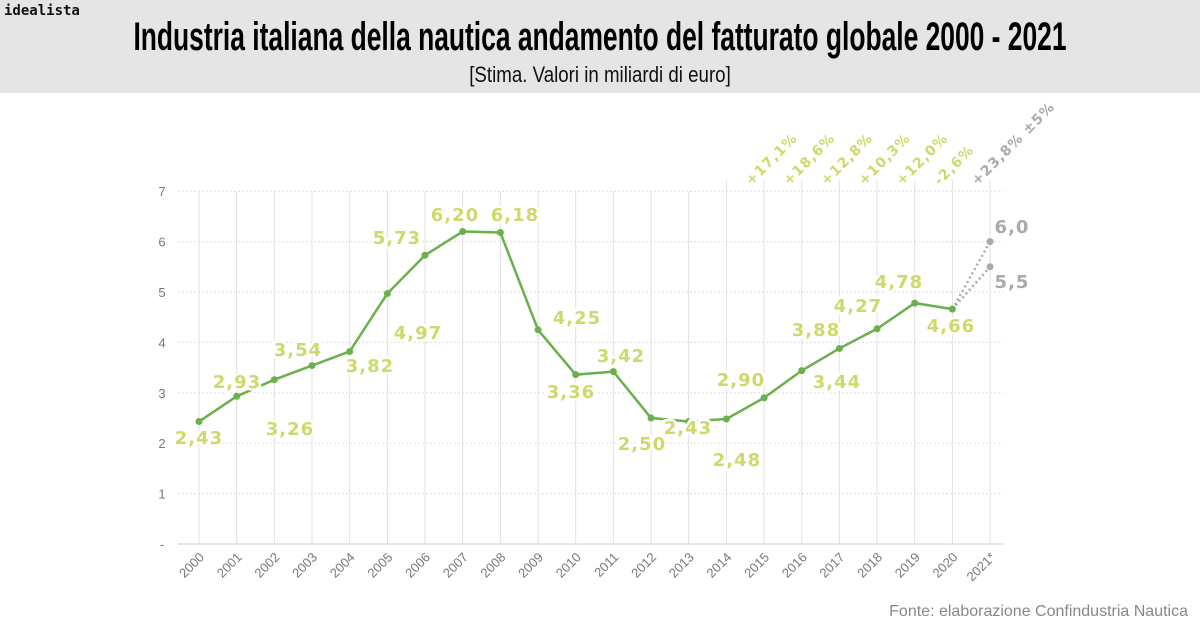 The width and height of the screenshot is (1200, 627). I want to click on value-label: 4,25, so click(577, 318).